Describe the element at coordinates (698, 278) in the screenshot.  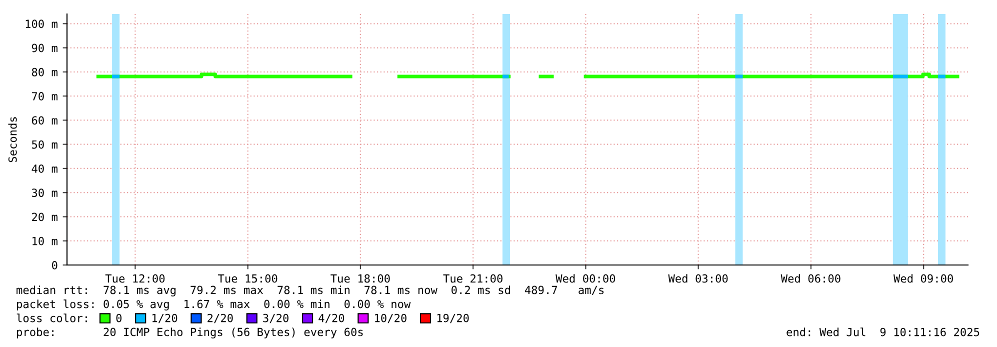
I see `x-tick-label: Wed 03:00` at that location.